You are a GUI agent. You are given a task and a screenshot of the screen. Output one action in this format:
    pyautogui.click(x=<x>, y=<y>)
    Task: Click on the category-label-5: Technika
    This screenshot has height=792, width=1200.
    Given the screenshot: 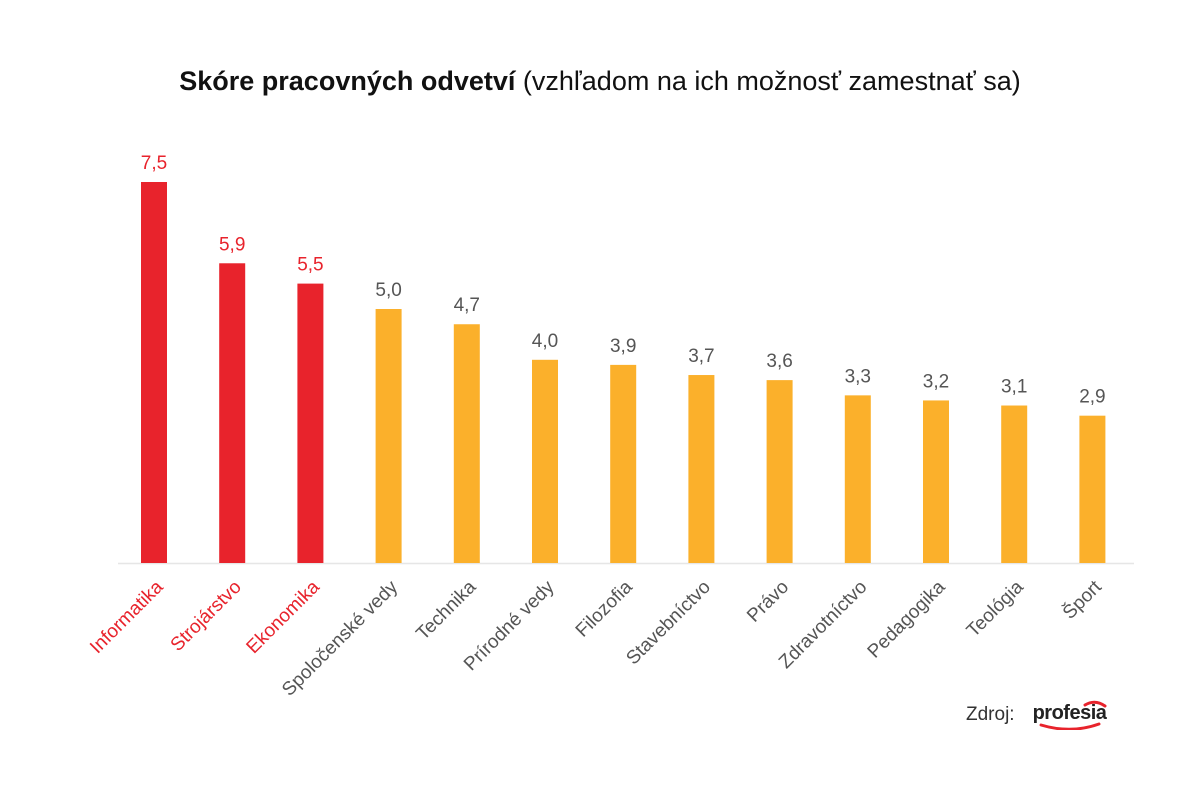 What is the action you would take?
    pyautogui.click(x=446, y=610)
    